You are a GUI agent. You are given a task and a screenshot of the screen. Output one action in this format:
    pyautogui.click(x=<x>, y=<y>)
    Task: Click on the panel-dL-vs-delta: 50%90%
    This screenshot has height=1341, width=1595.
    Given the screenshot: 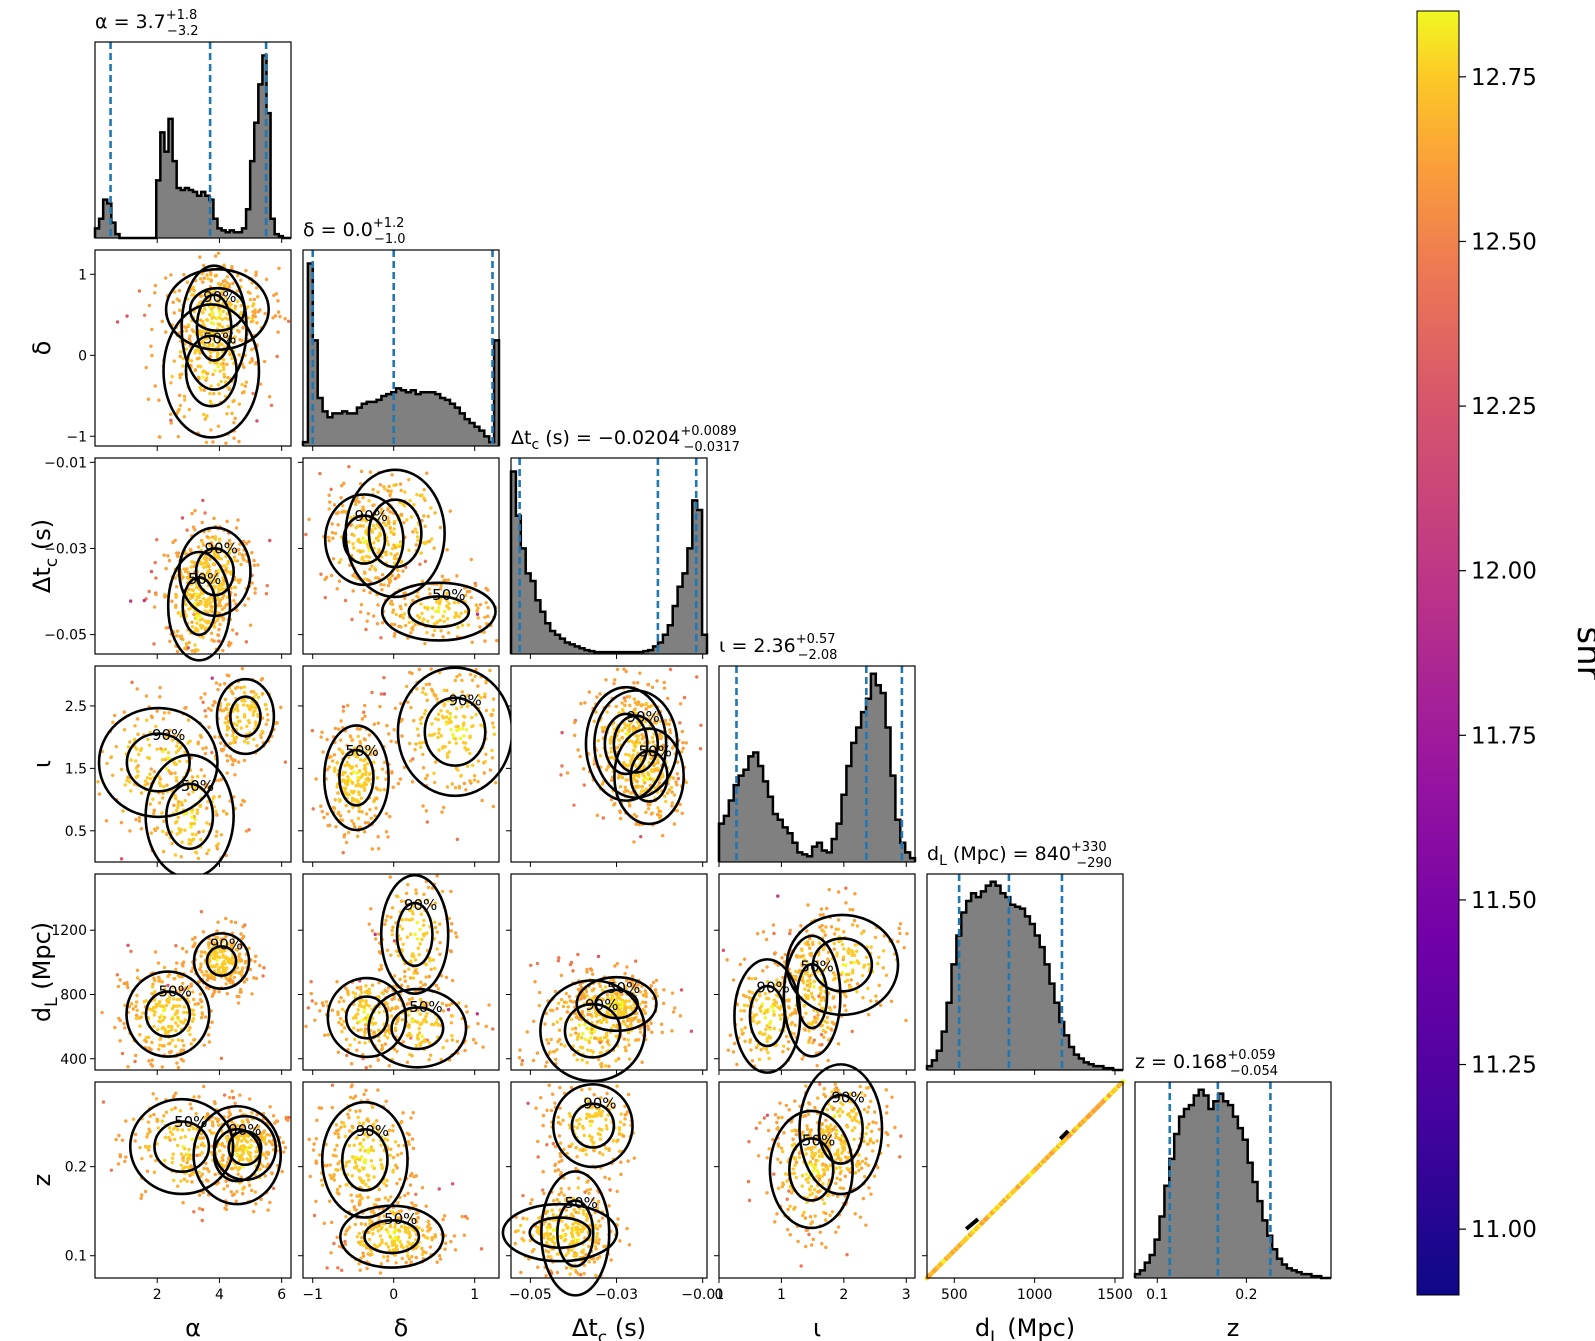 What is the action you would take?
    pyautogui.click(x=399, y=974)
    